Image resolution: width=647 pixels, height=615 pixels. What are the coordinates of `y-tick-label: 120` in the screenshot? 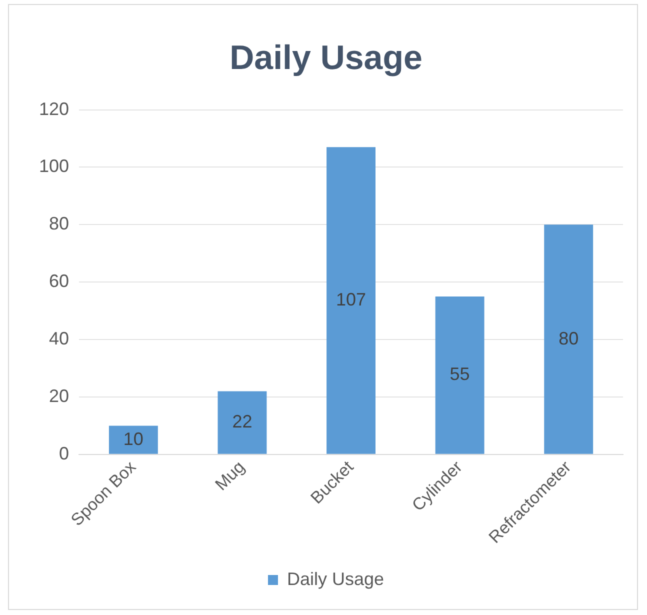 It's located at (54, 108).